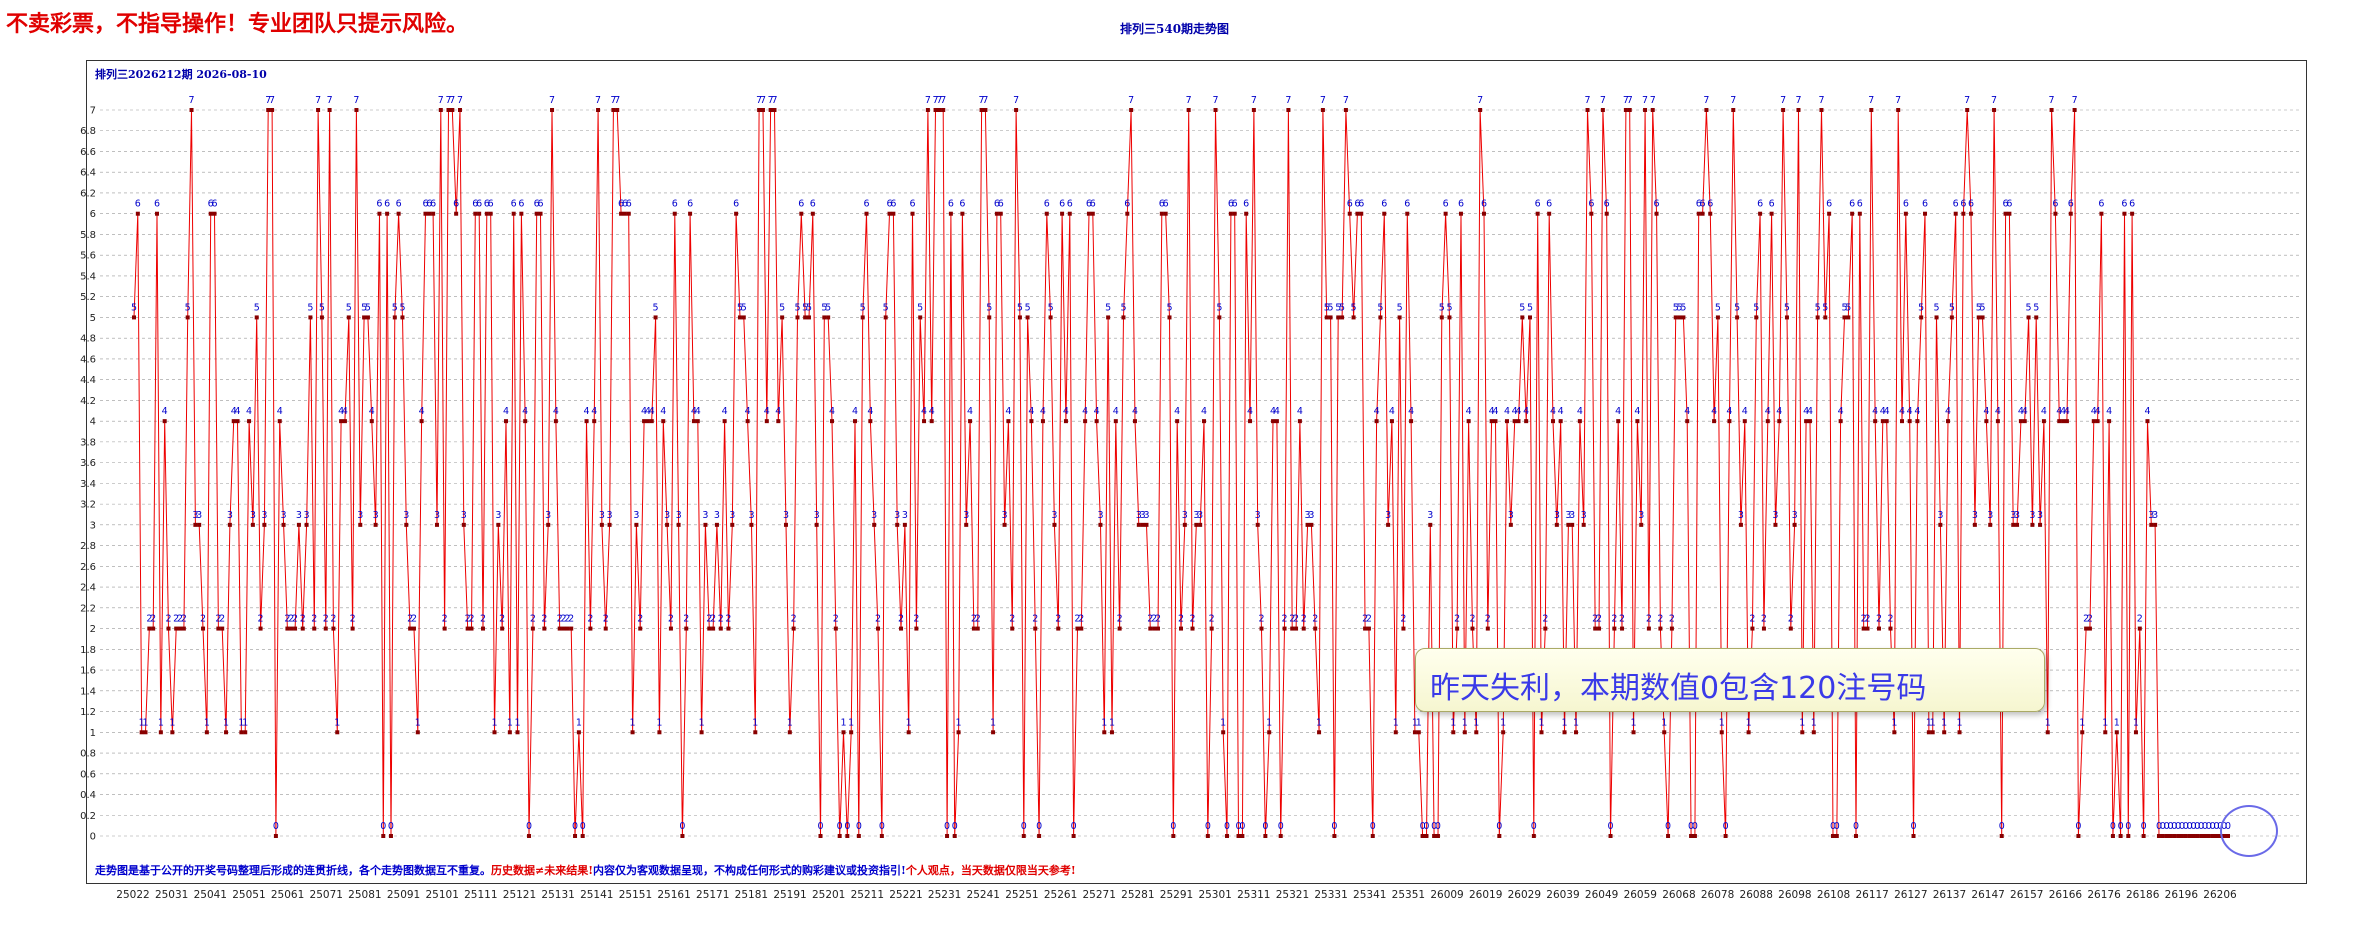  What do you see at coordinates (88, 463) in the screenshot?
I see `y-tick-label: 3.6` at bounding box center [88, 463].